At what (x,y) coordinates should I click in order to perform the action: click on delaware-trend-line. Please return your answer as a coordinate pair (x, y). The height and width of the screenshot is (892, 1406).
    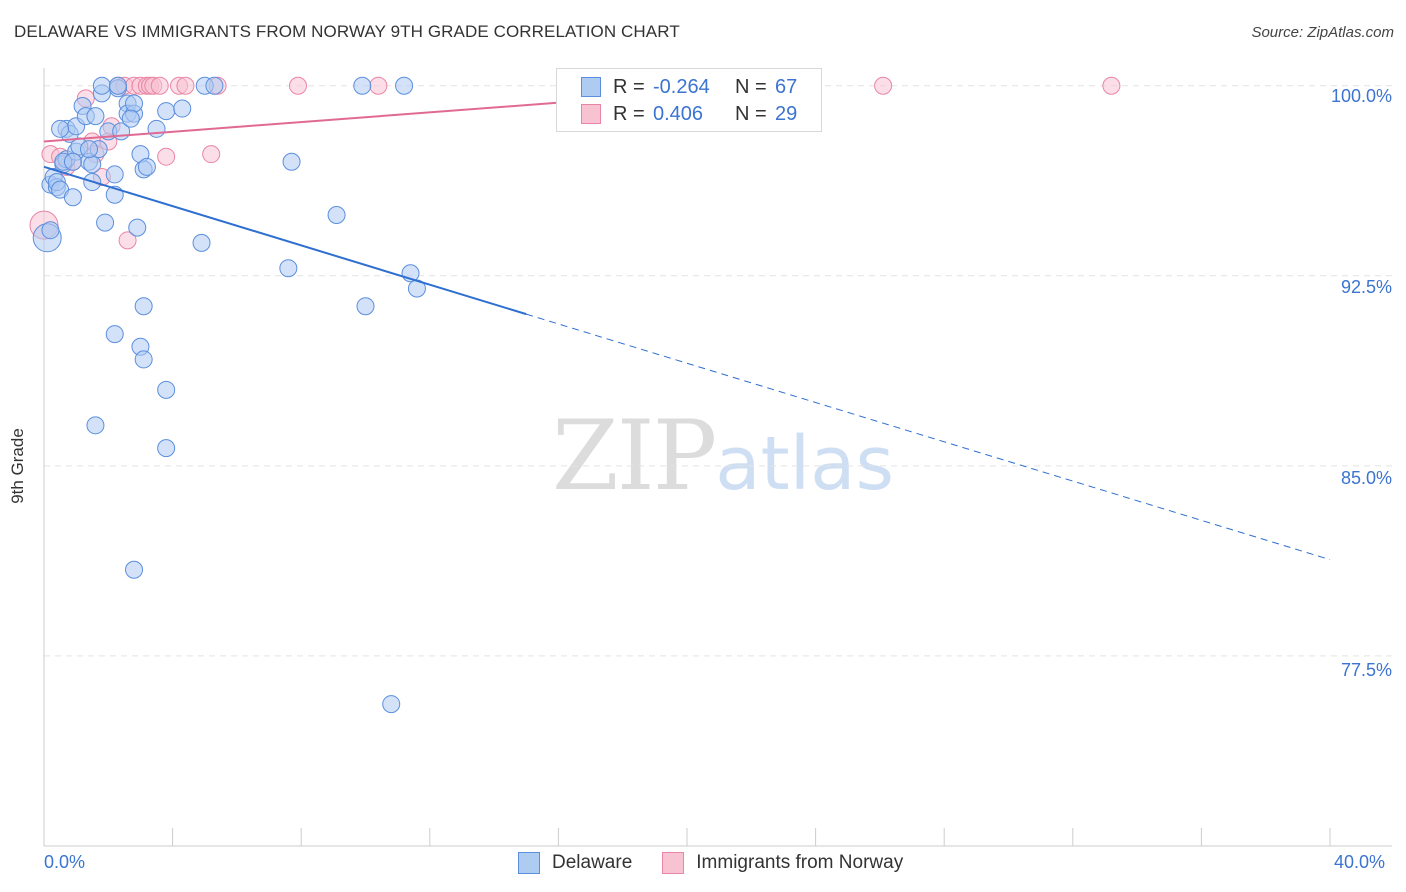
    Looking at the image, I should click on (285, 240).